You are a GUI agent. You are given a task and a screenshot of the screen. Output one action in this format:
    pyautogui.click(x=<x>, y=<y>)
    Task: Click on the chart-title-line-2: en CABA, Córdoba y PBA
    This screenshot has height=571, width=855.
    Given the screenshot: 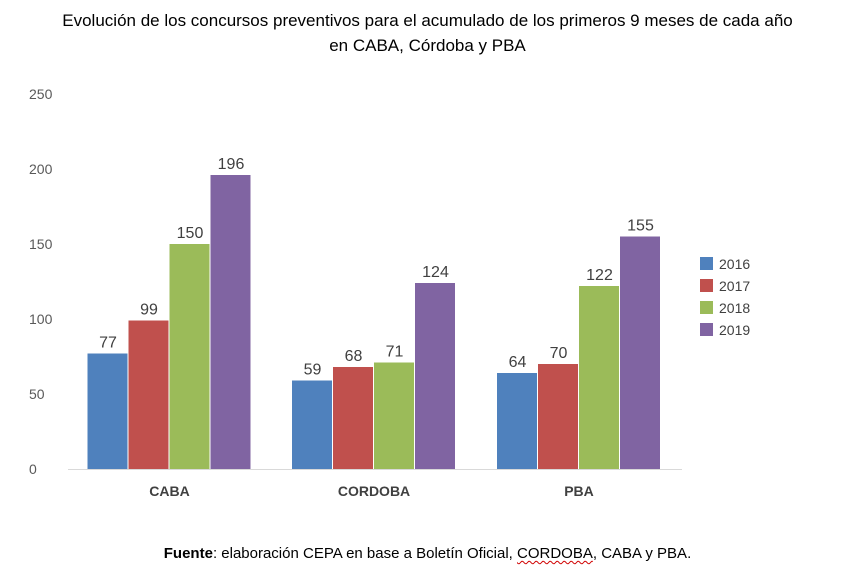 What is the action you would take?
    pyautogui.click(x=427, y=45)
    